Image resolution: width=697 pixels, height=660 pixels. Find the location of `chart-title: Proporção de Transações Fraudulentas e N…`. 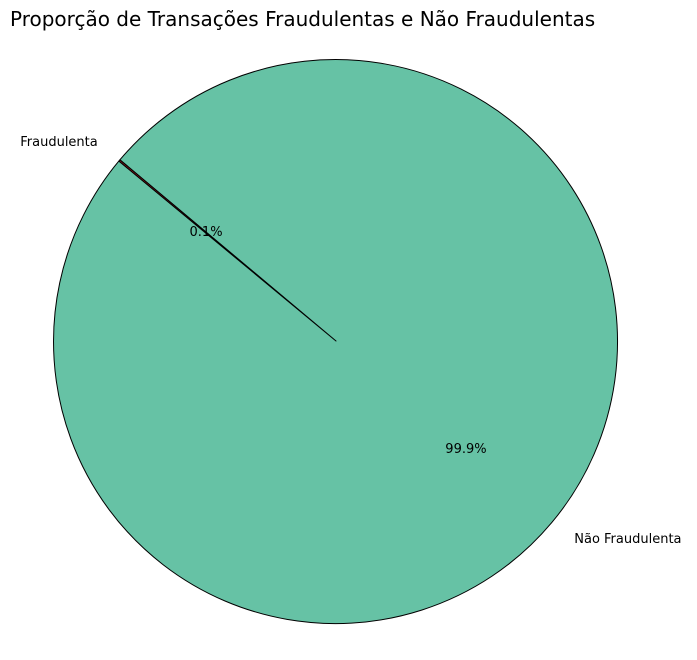

chart-title: Proporção de Transações Fraudulentas e N… is located at coordinates (302, 19).